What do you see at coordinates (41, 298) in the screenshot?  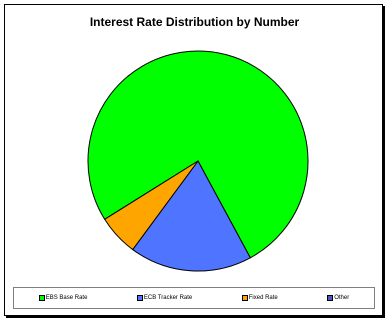 I see `legend-swatch-ebs-base-rate` at bounding box center [41, 298].